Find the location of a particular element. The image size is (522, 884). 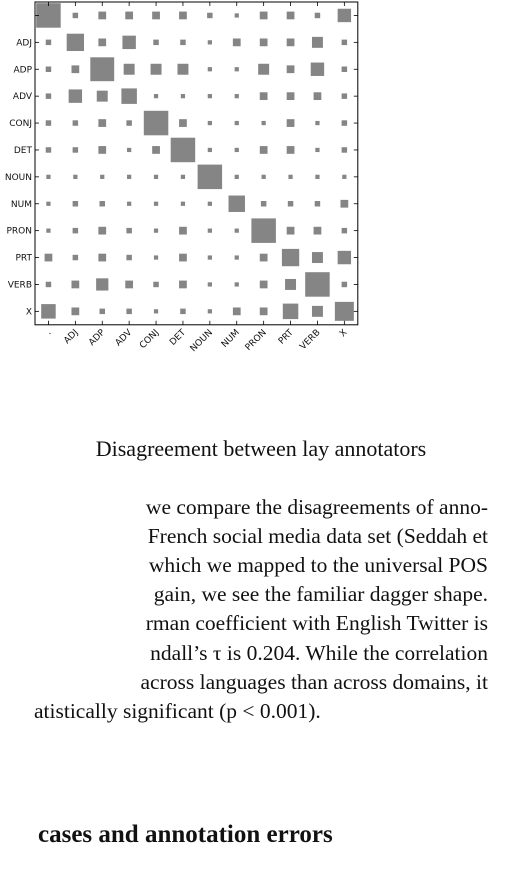

y-tick-label: VERB is located at coordinates (20, 285).